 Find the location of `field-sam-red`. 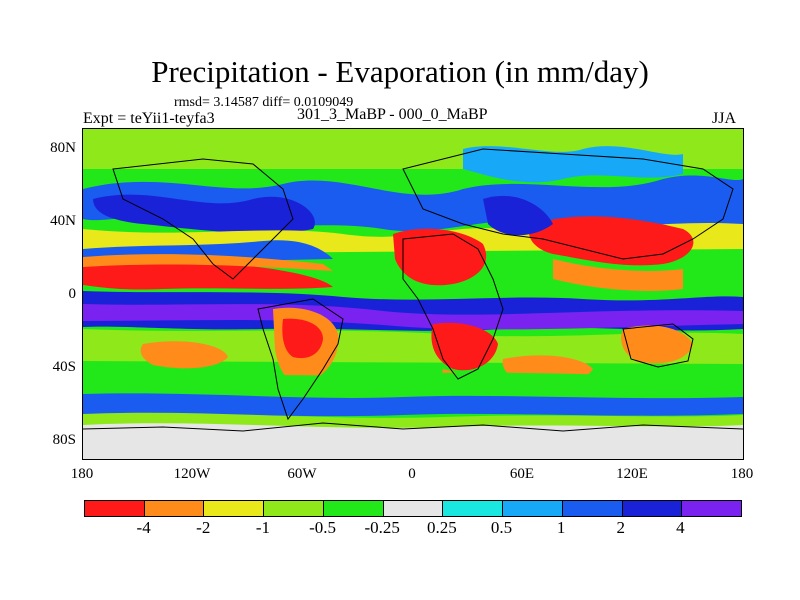

field-sam-red is located at coordinates (302, 338).